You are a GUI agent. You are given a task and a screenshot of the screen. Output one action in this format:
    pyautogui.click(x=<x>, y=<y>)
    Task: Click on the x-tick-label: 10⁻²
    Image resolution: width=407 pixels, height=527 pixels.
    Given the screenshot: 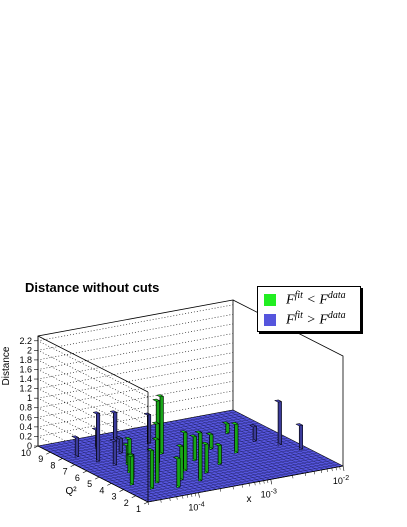 What is the action you would take?
    pyautogui.click(x=341, y=480)
    